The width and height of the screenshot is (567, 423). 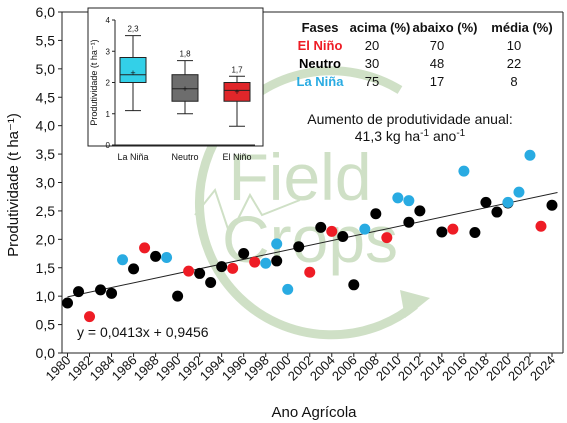 What do you see at coordinates (46, 353) in the screenshot?
I see `y-tick-label: 0,0` at bounding box center [46, 353].